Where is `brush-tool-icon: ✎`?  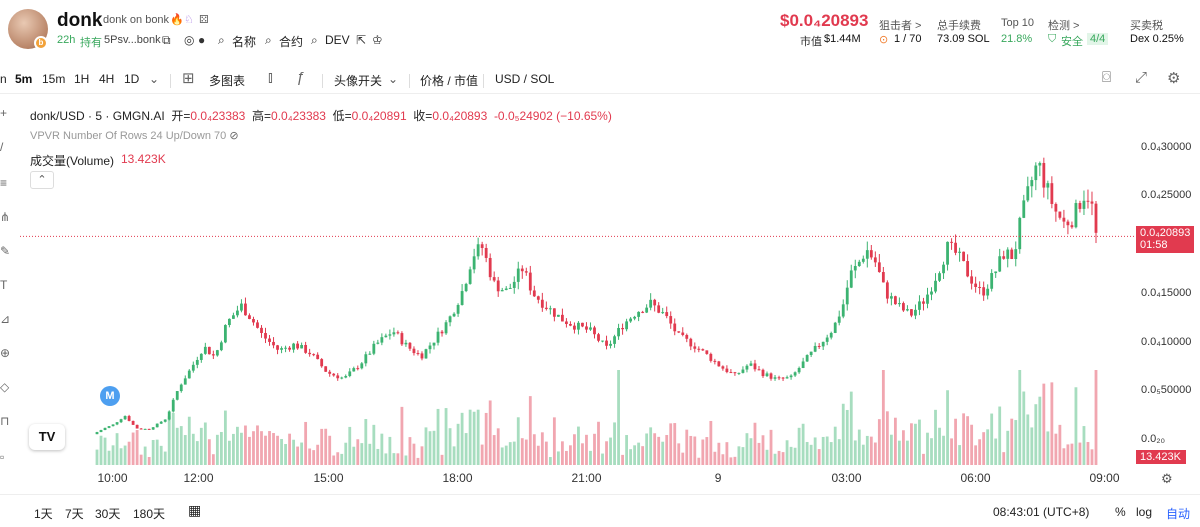
brush-tool-icon: ✎ is located at coordinates (5, 251).